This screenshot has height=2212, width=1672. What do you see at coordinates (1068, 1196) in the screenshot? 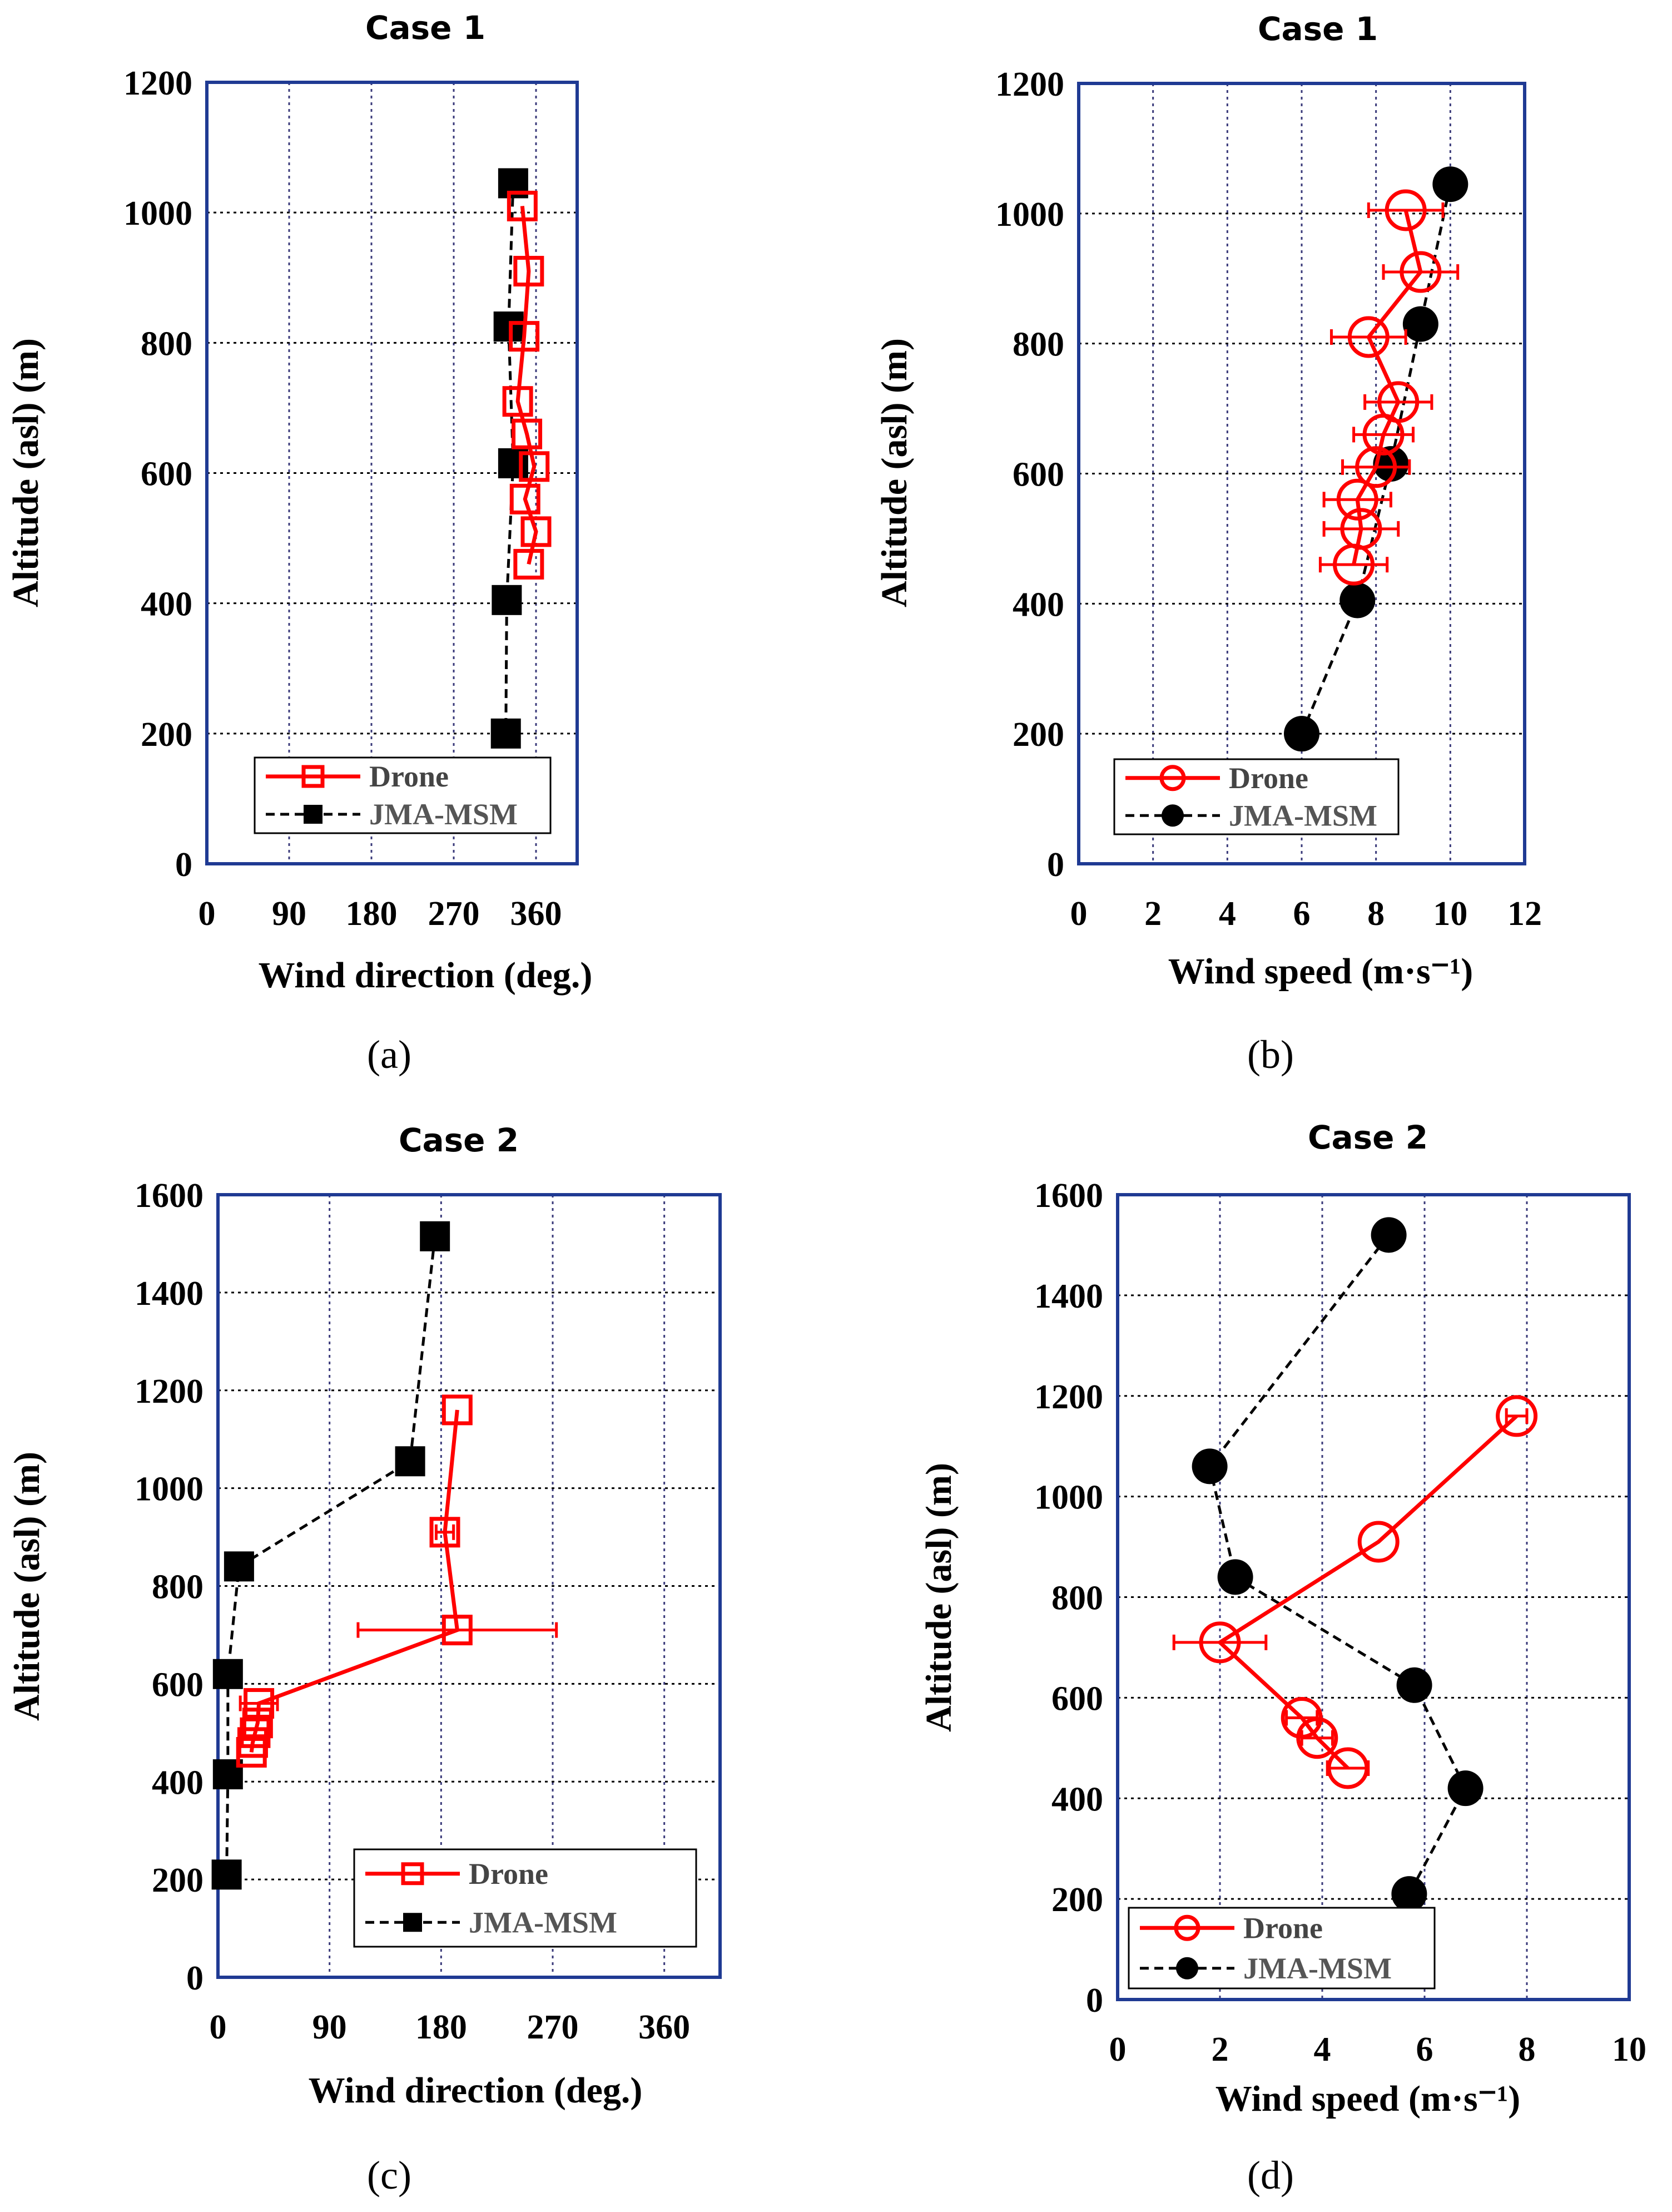
I see `y-tick-label: 1600` at bounding box center [1068, 1196].